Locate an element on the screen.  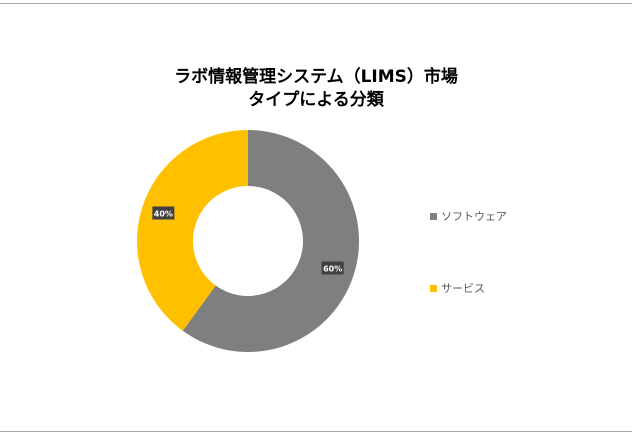
legend-label-service: サービス is located at coordinates (463, 288).